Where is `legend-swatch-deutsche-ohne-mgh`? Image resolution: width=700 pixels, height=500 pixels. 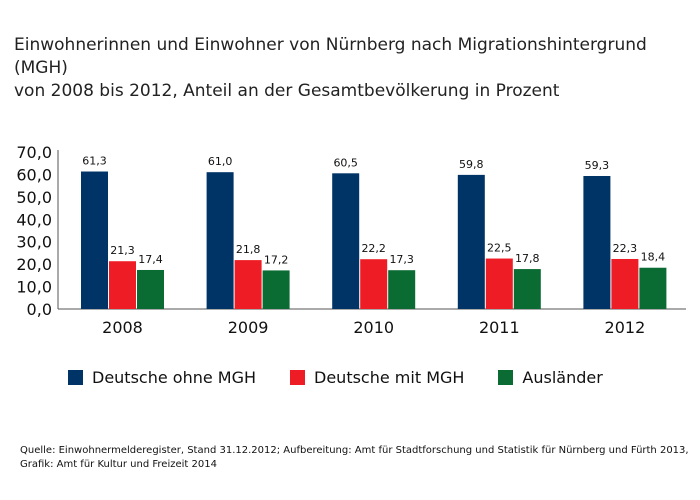 legend-swatch-deutsche-ohne-mgh is located at coordinates (75, 377).